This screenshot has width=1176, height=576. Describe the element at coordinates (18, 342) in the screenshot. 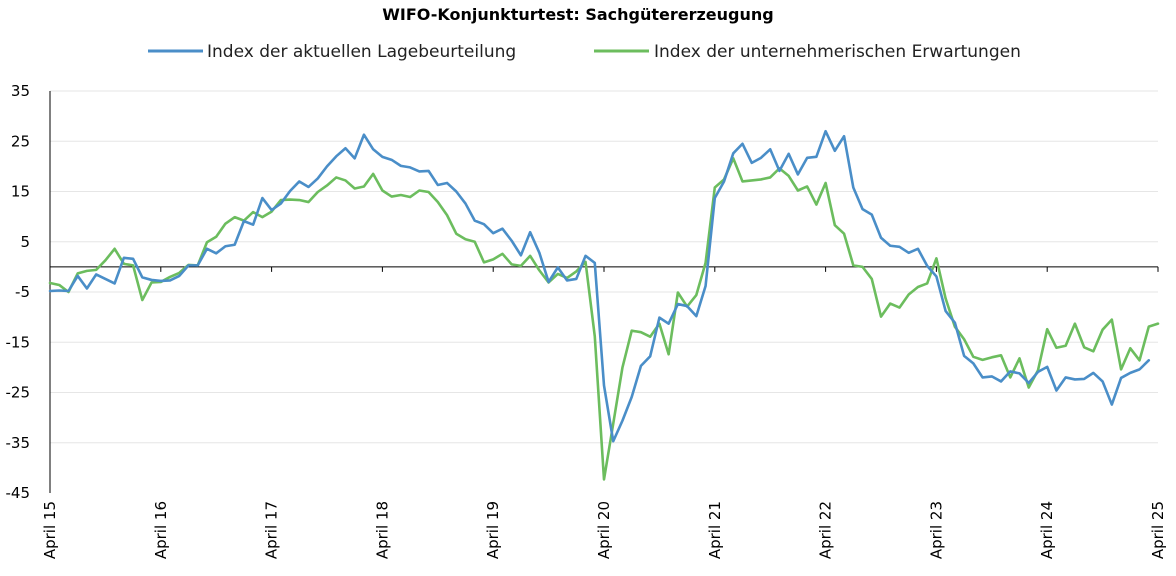

I see `y-tick-label: -15` at that location.